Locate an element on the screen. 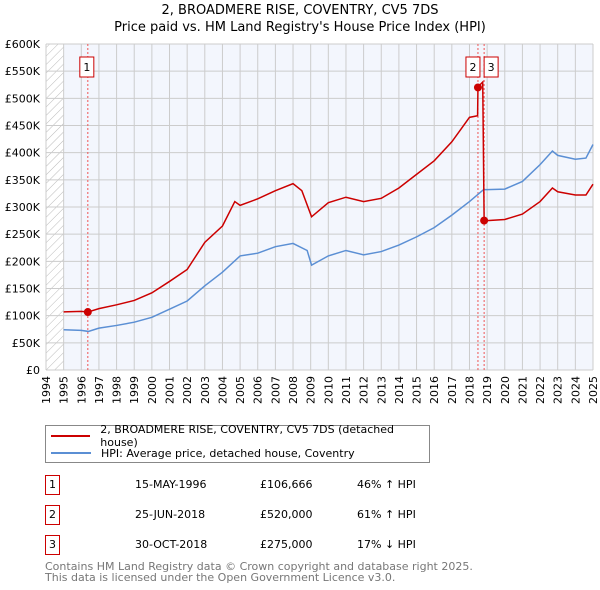  x-tick-label: 2002 is located at coordinates (187, 390).